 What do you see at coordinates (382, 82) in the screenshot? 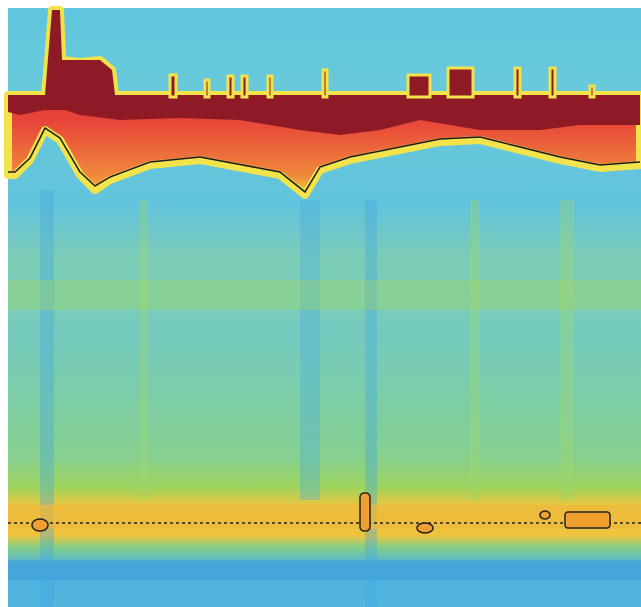
I see `spikes` at bounding box center [382, 82].